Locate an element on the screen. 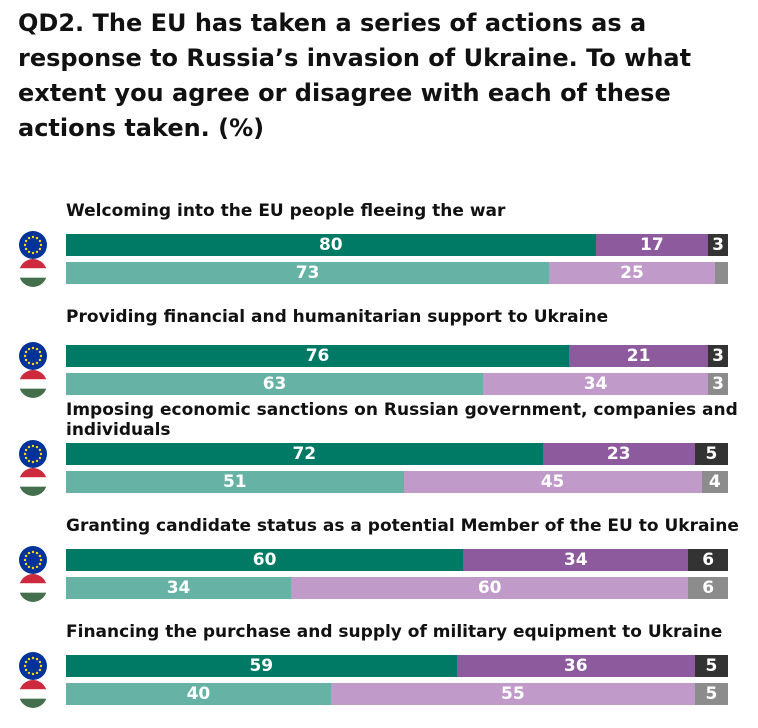 Image resolution: width=758 pixels, height=728 pixels. disagree-segment: 55 is located at coordinates (512, 694).